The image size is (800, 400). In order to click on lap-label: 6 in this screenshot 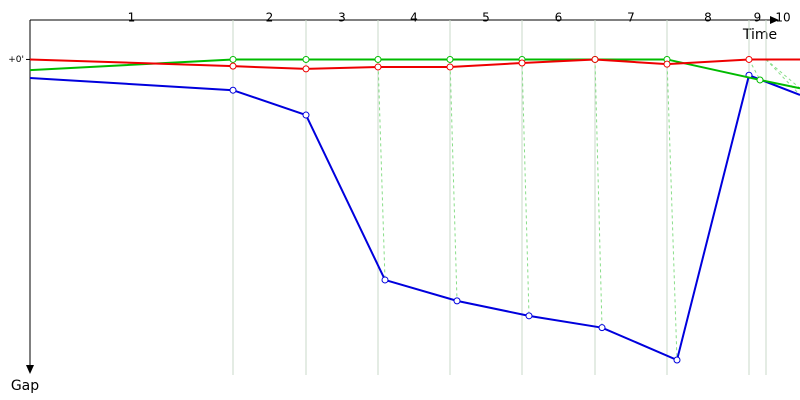, I will do `click(559, 18)`.